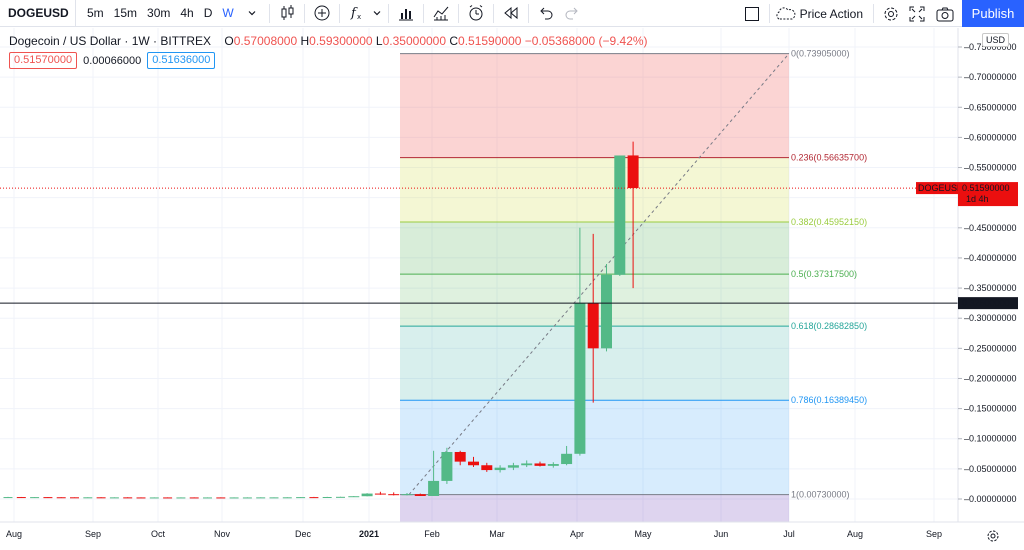  I want to click on layout-icon, so click(752, 14).